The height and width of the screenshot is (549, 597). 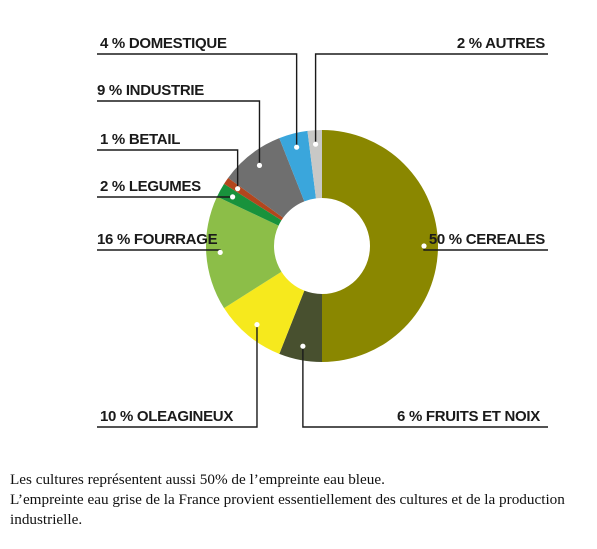 What do you see at coordinates (266, 178) in the screenshot?
I see `slice-industrie` at bounding box center [266, 178].